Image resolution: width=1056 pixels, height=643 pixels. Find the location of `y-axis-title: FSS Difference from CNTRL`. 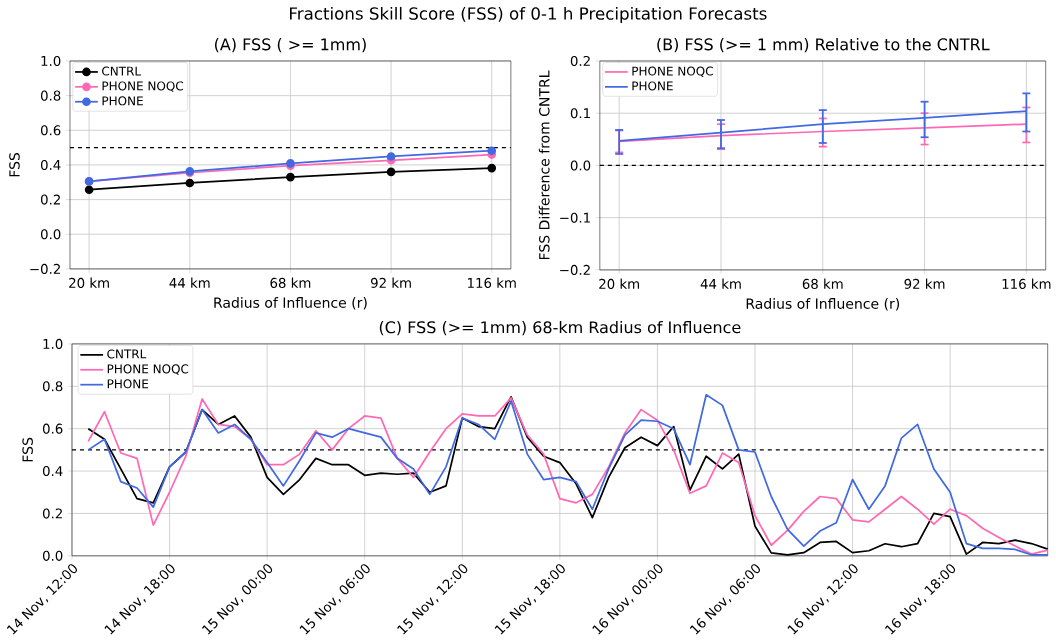

y-axis-title: FSS Difference from CNTRL is located at coordinates (544, 165).